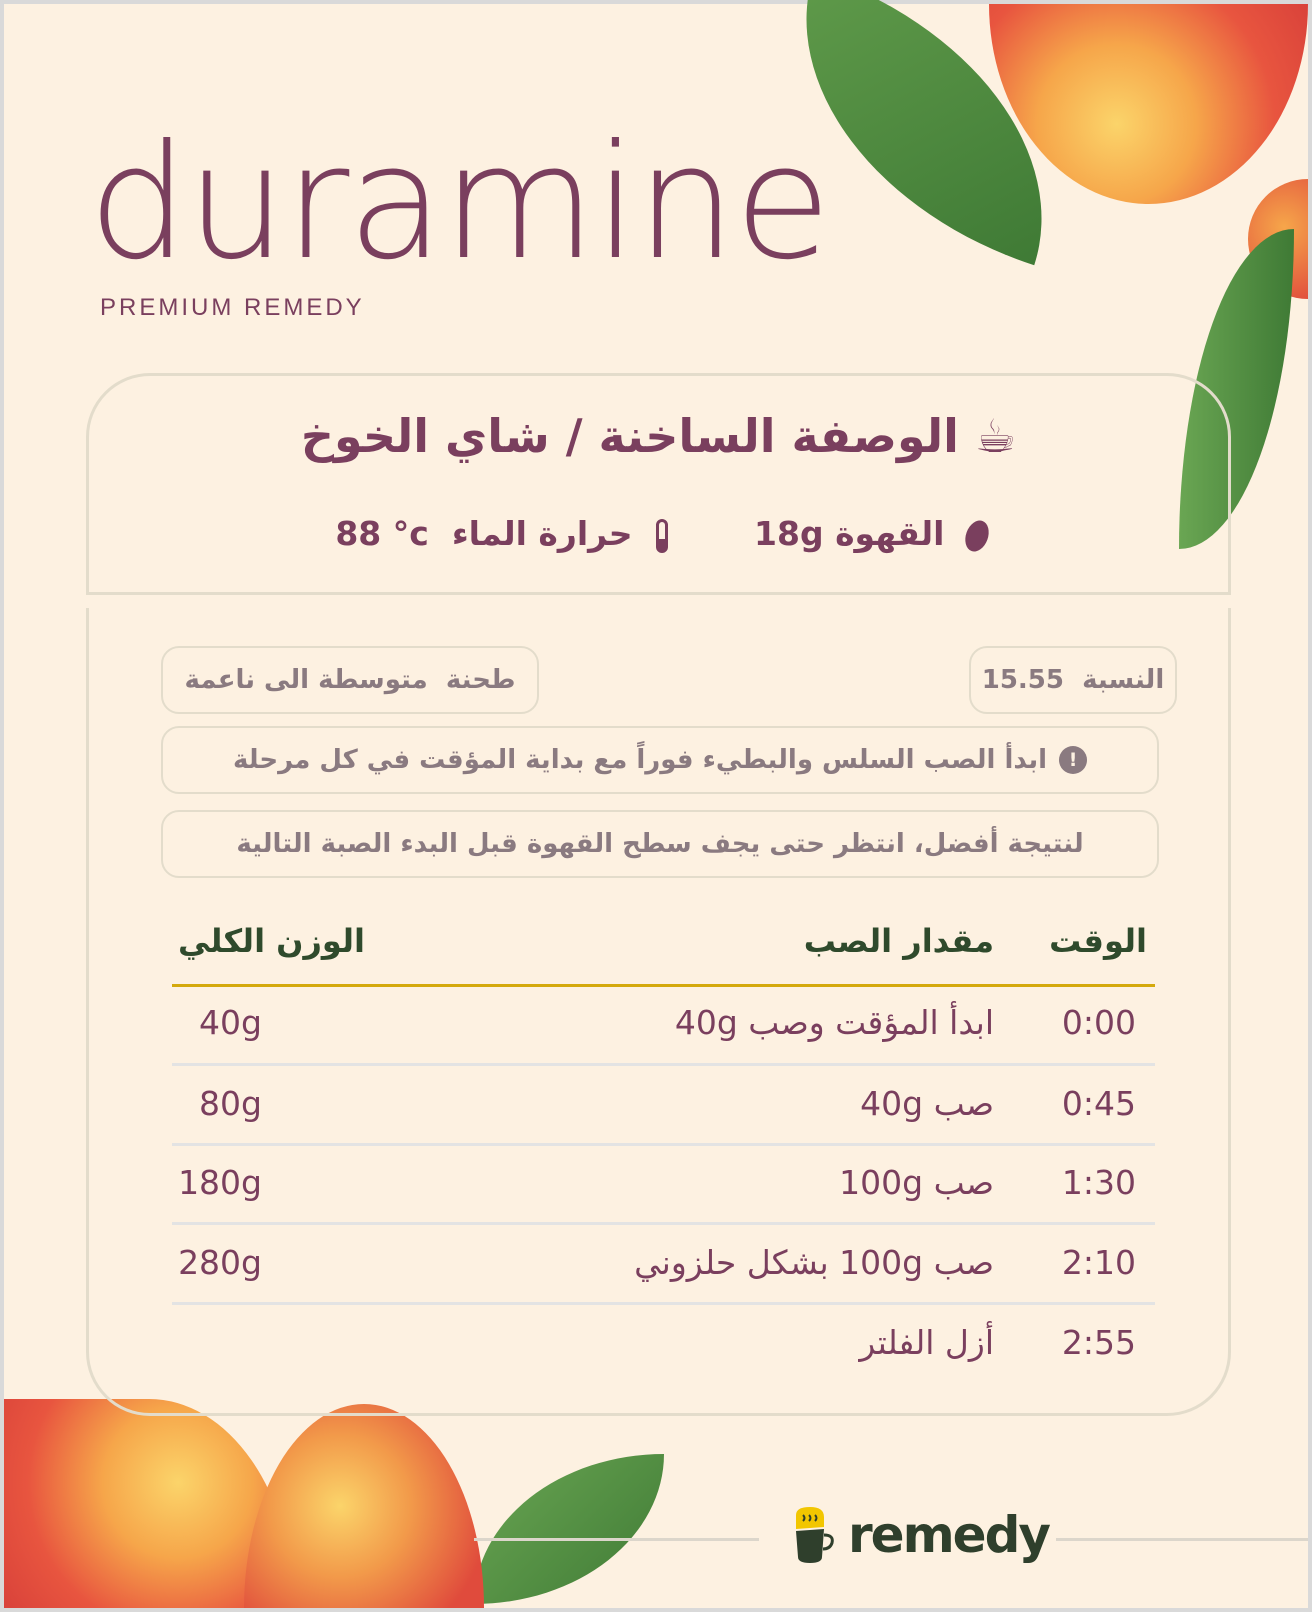 This screenshot has height=1612, width=1312. What do you see at coordinates (382, 533) in the screenshot?
I see `water-value: 88 °c` at bounding box center [382, 533].